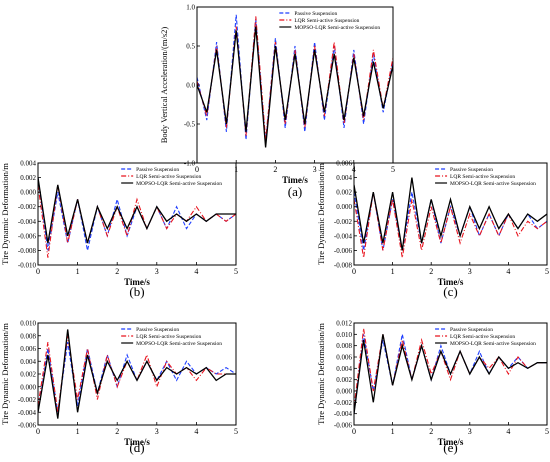  What do you see at coordinates (344, 335) in the screenshot?
I see `y-tick-label: 0.010` at bounding box center [344, 335].